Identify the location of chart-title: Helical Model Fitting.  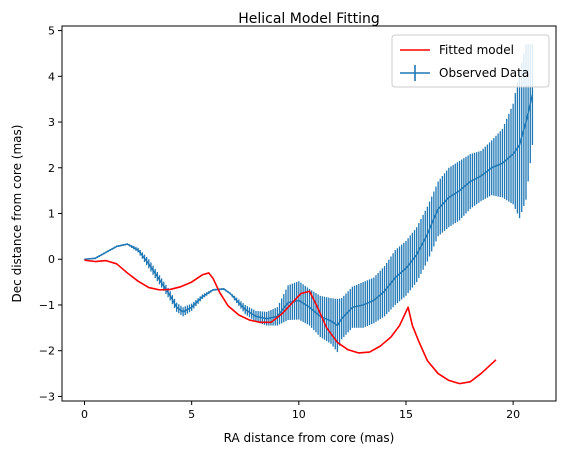
(309, 19).